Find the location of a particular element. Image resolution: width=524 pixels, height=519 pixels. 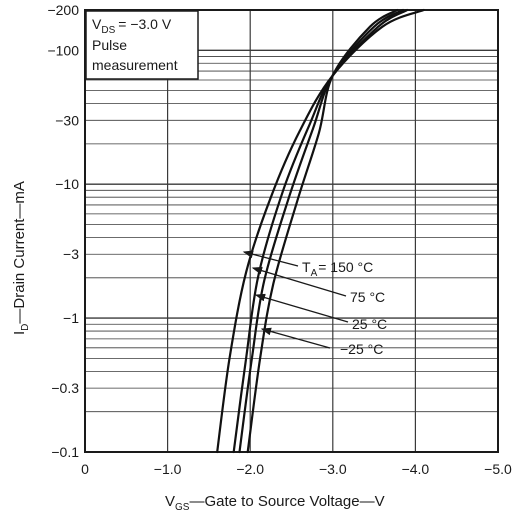

y-tick-label: −30 is located at coordinates (67, 120).